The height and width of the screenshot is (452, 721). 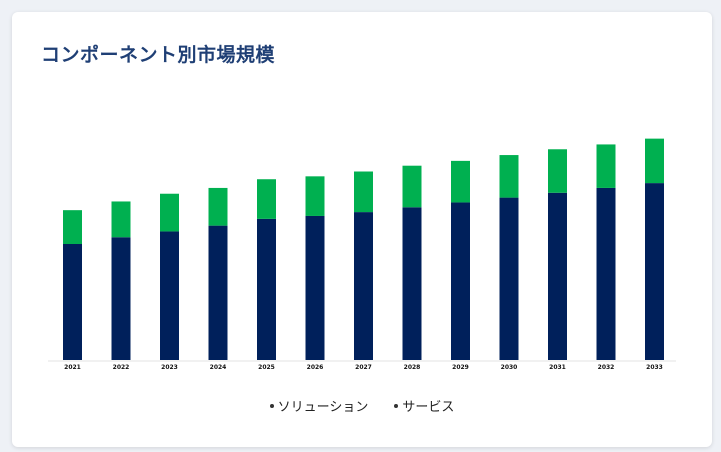 What do you see at coordinates (557, 171) in the screenshot?
I see `bar-service-2031` at bounding box center [557, 171].